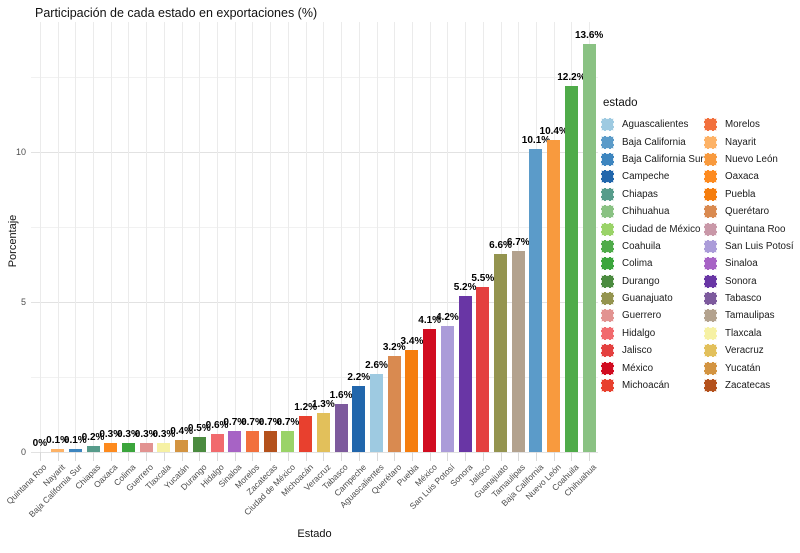 This screenshot has width=800, height=553. I want to click on bar-value-label: 12.2%, so click(571, 77).